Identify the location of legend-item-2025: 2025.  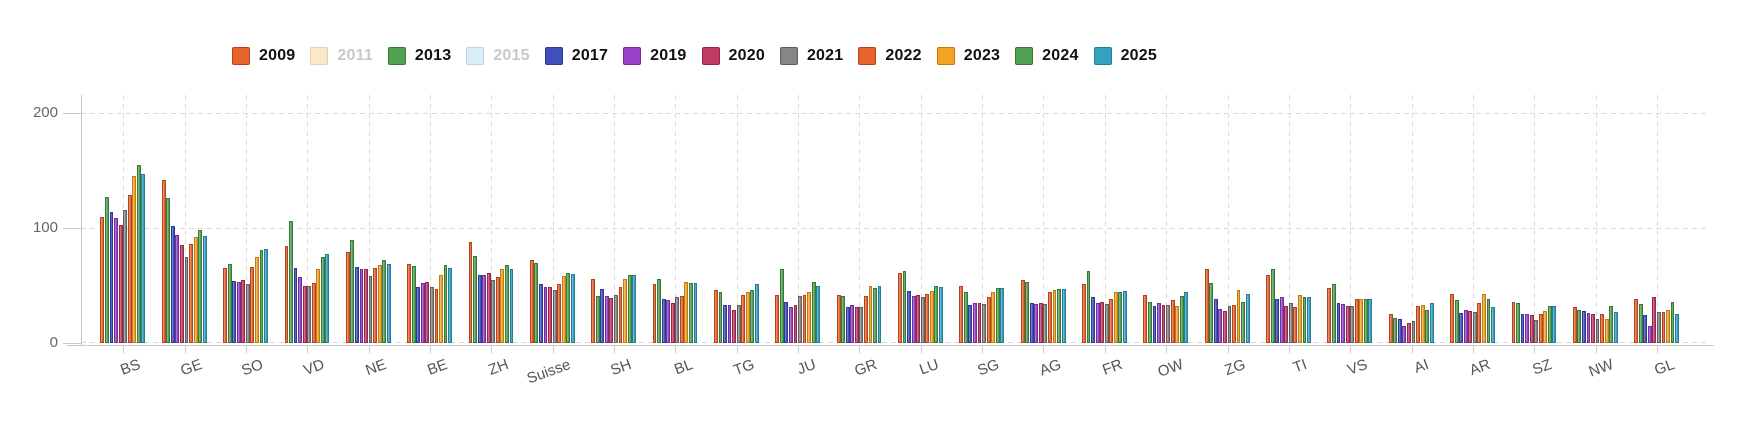
(1125, 56).